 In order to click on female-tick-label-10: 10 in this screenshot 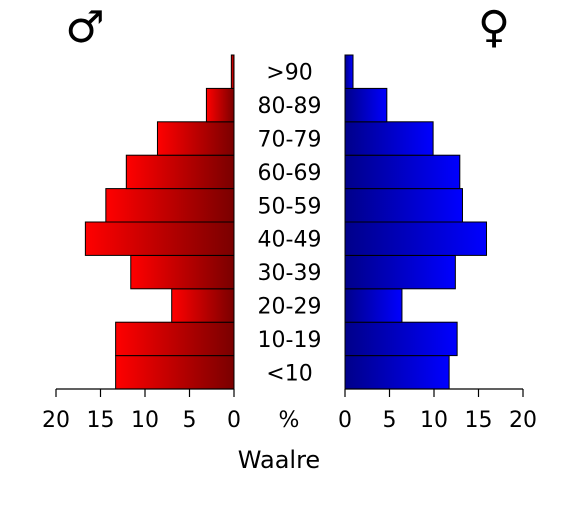, I will do `click(434, 420)`.